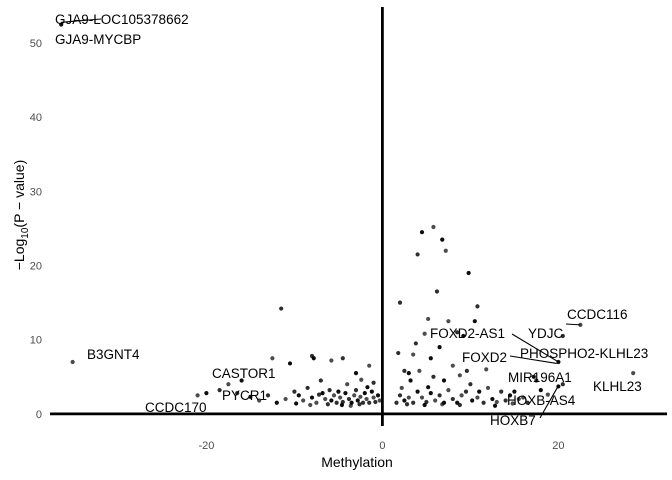 The height and width of the screenshot is (480, 672). I want to click on gene-label: CASTOR1, so click(244, 373).